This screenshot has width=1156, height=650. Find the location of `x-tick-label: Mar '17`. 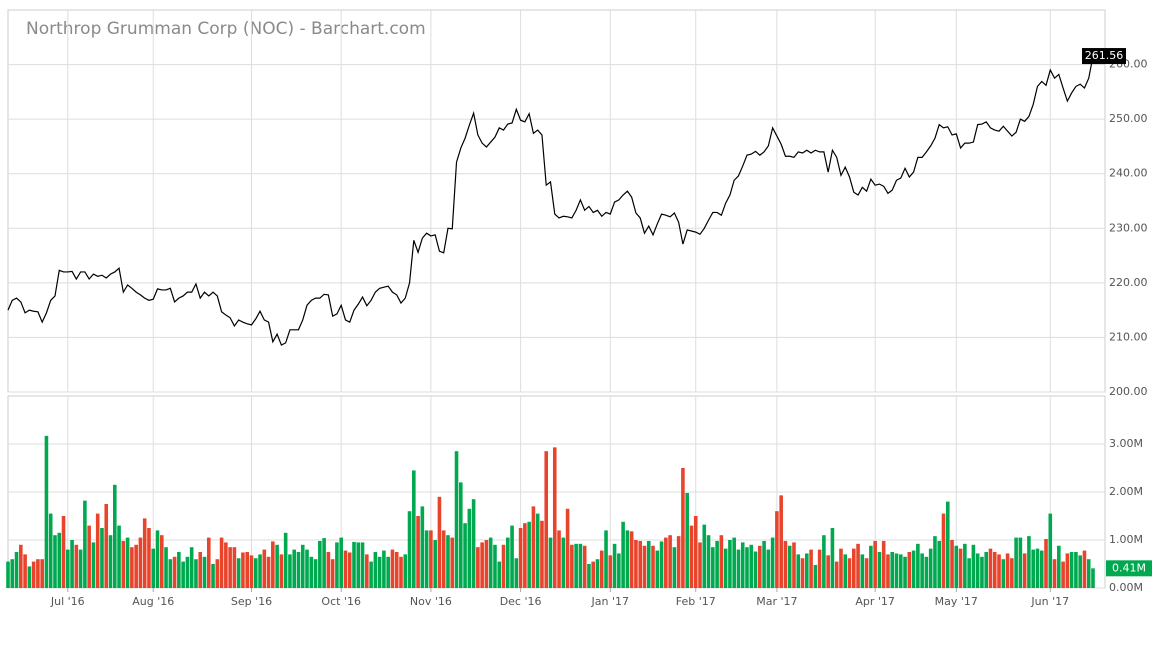

x-tick-label: Mar '17 is located at coordinates (776, 601).